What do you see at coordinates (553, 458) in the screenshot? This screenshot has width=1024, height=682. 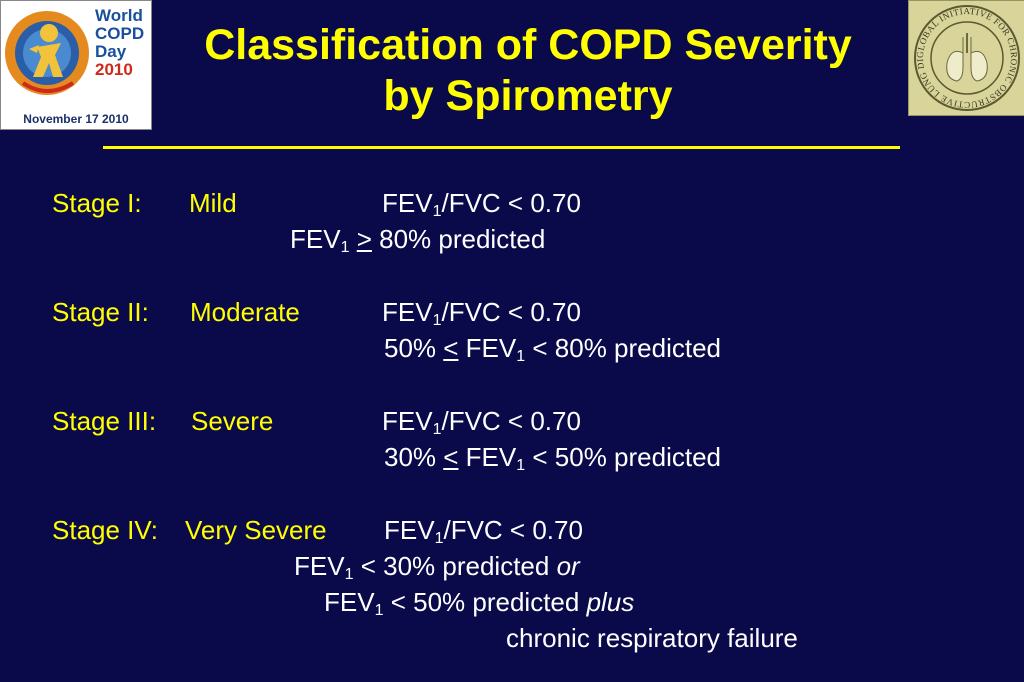 I see `stage-3-fev1-criterion: 30% < FEV1 < 50% predicted` at bounding box center [553, 458].